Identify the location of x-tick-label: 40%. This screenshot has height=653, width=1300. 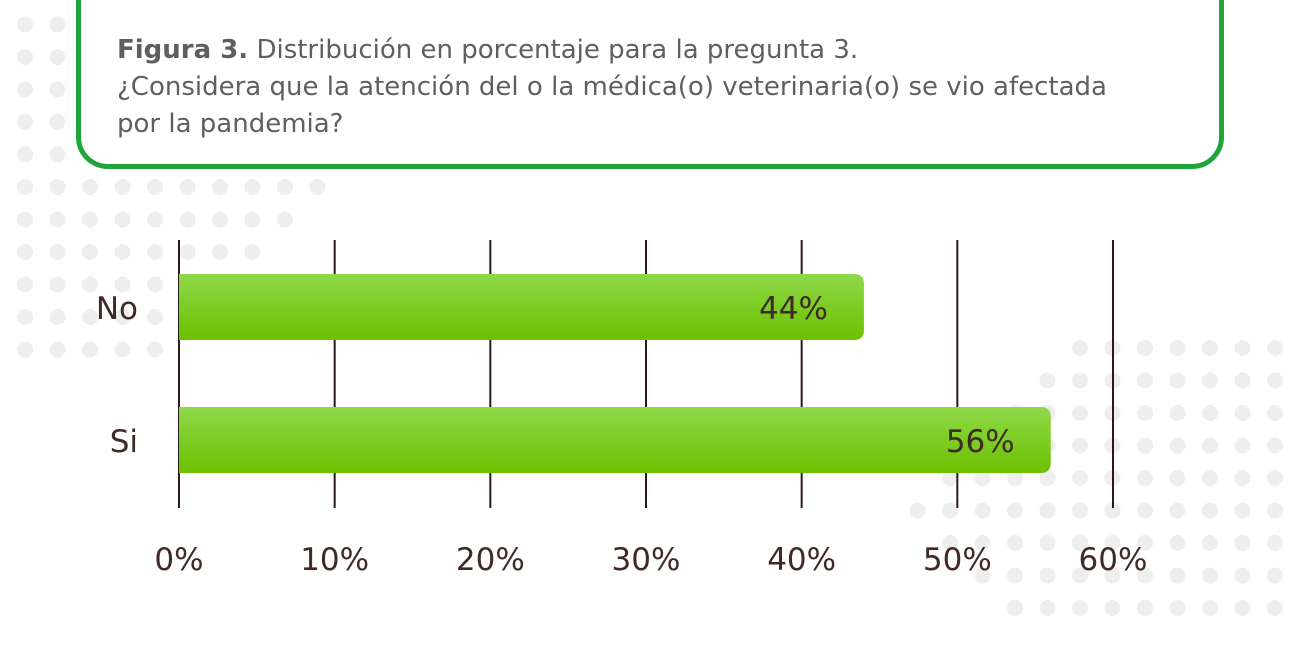
(801, 560).